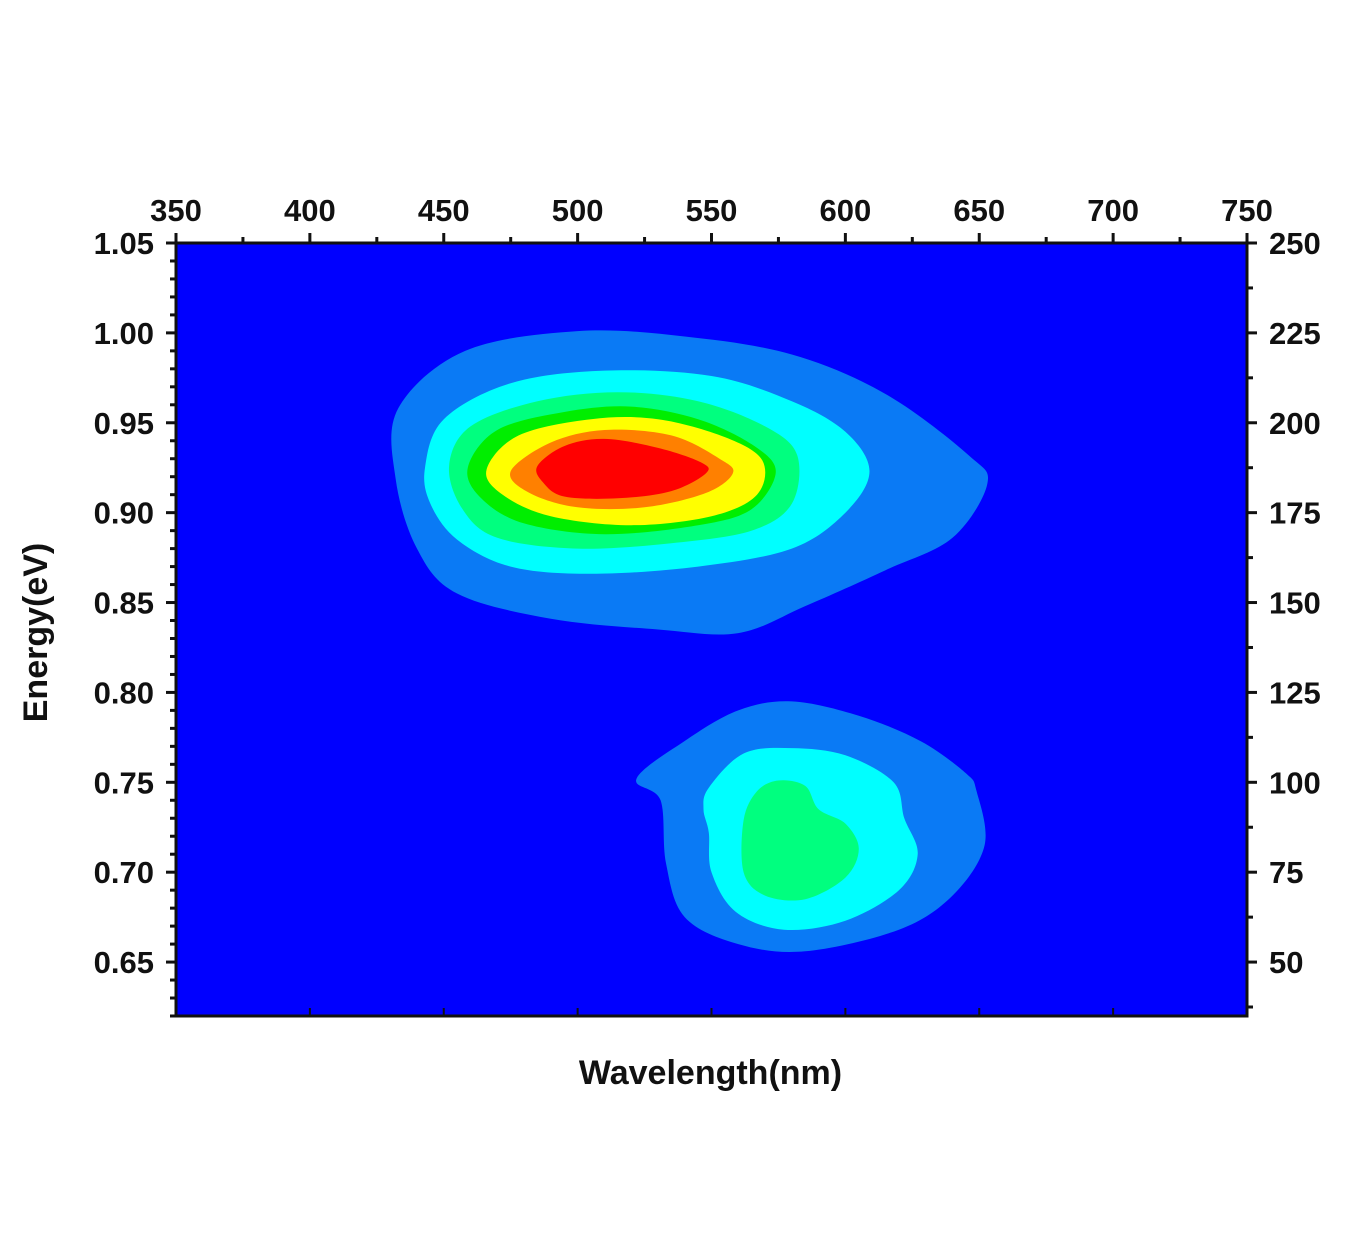 The width and height of the screenshot is (1358, 1256). Describe the element at coordinates (124, 692) in the screenshot. I see `y-left-tick-label: 0.80` at that location.